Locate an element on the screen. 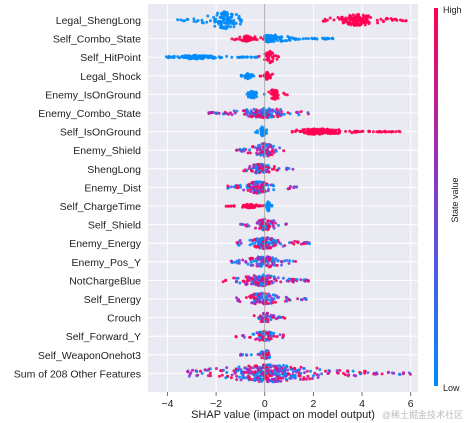 The image size is (466, 423). feature-label: Enemy_Dist is located at coordinates (112, 188).